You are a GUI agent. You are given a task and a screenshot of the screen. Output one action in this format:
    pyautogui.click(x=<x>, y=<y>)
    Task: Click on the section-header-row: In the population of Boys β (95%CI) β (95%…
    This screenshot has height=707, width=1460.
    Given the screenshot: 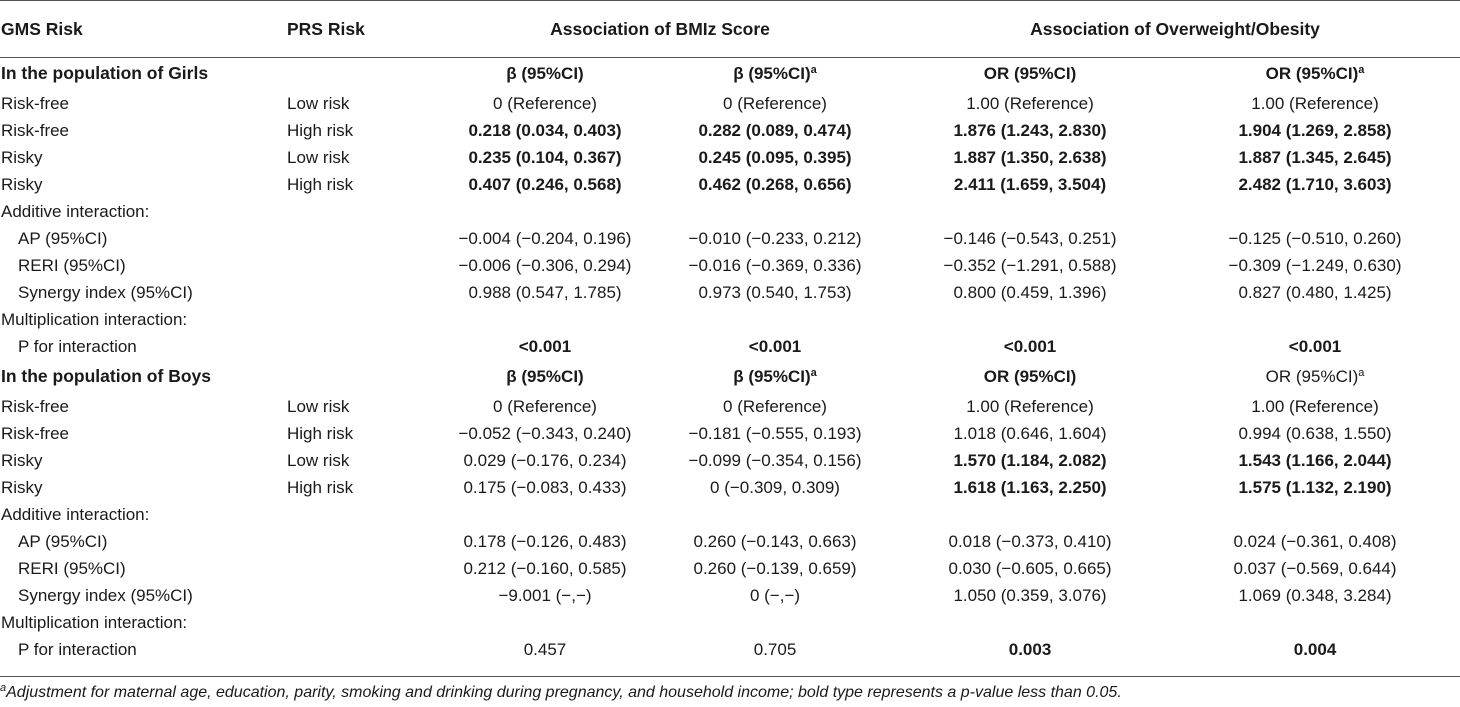 What is the action you would take?
    pyautogui.click(x=730, y=376)
    